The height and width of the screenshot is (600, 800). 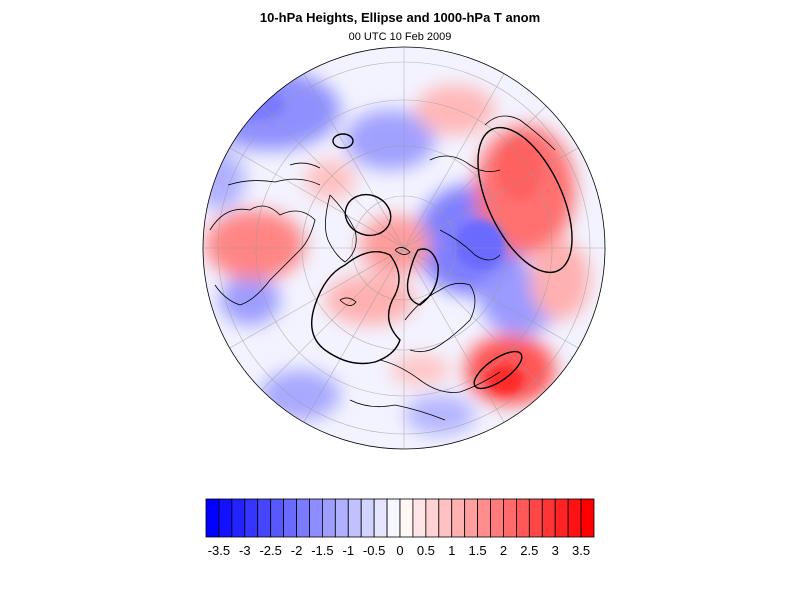 I want to click on colorbar-tick-label: -0.5, so click(x=374, y=550).